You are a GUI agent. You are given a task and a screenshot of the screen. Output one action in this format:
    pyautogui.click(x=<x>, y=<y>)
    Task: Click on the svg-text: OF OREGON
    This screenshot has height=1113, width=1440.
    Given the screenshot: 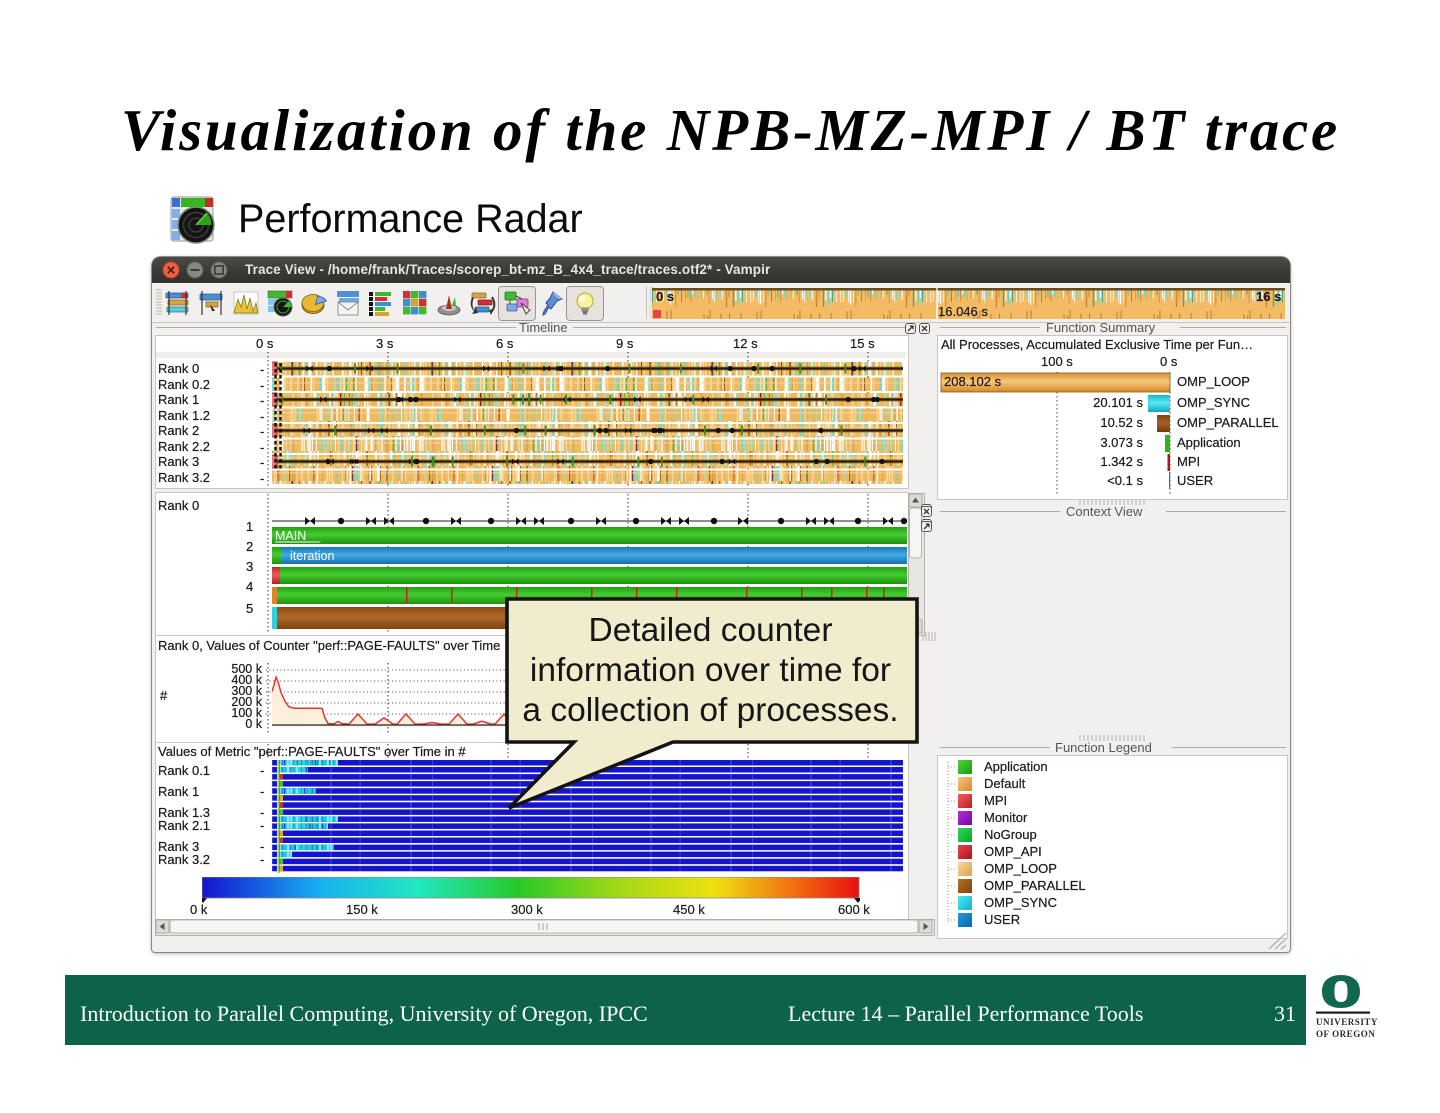 What is the action you would take?
    pyautogui.click(x=1345, y=1034)
    